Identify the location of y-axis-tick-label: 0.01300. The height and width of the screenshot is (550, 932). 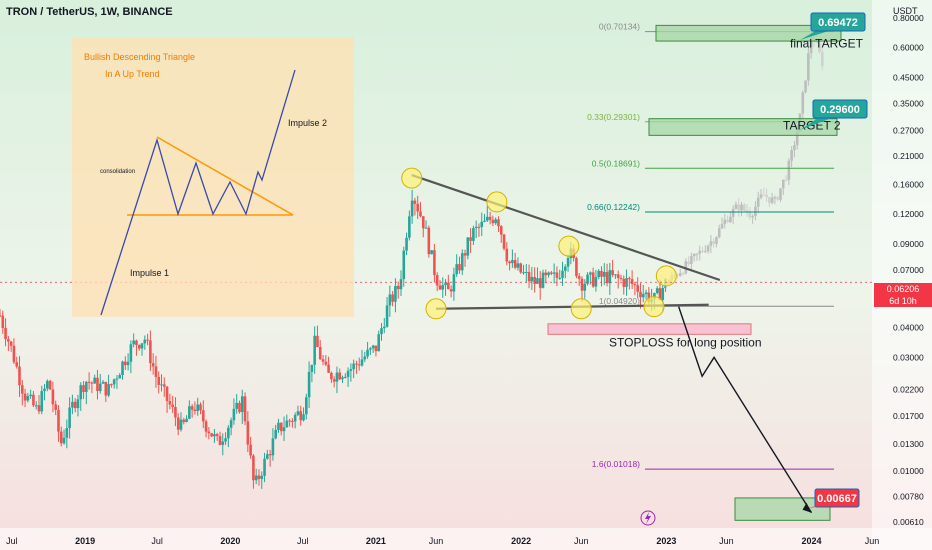
(908, 444).